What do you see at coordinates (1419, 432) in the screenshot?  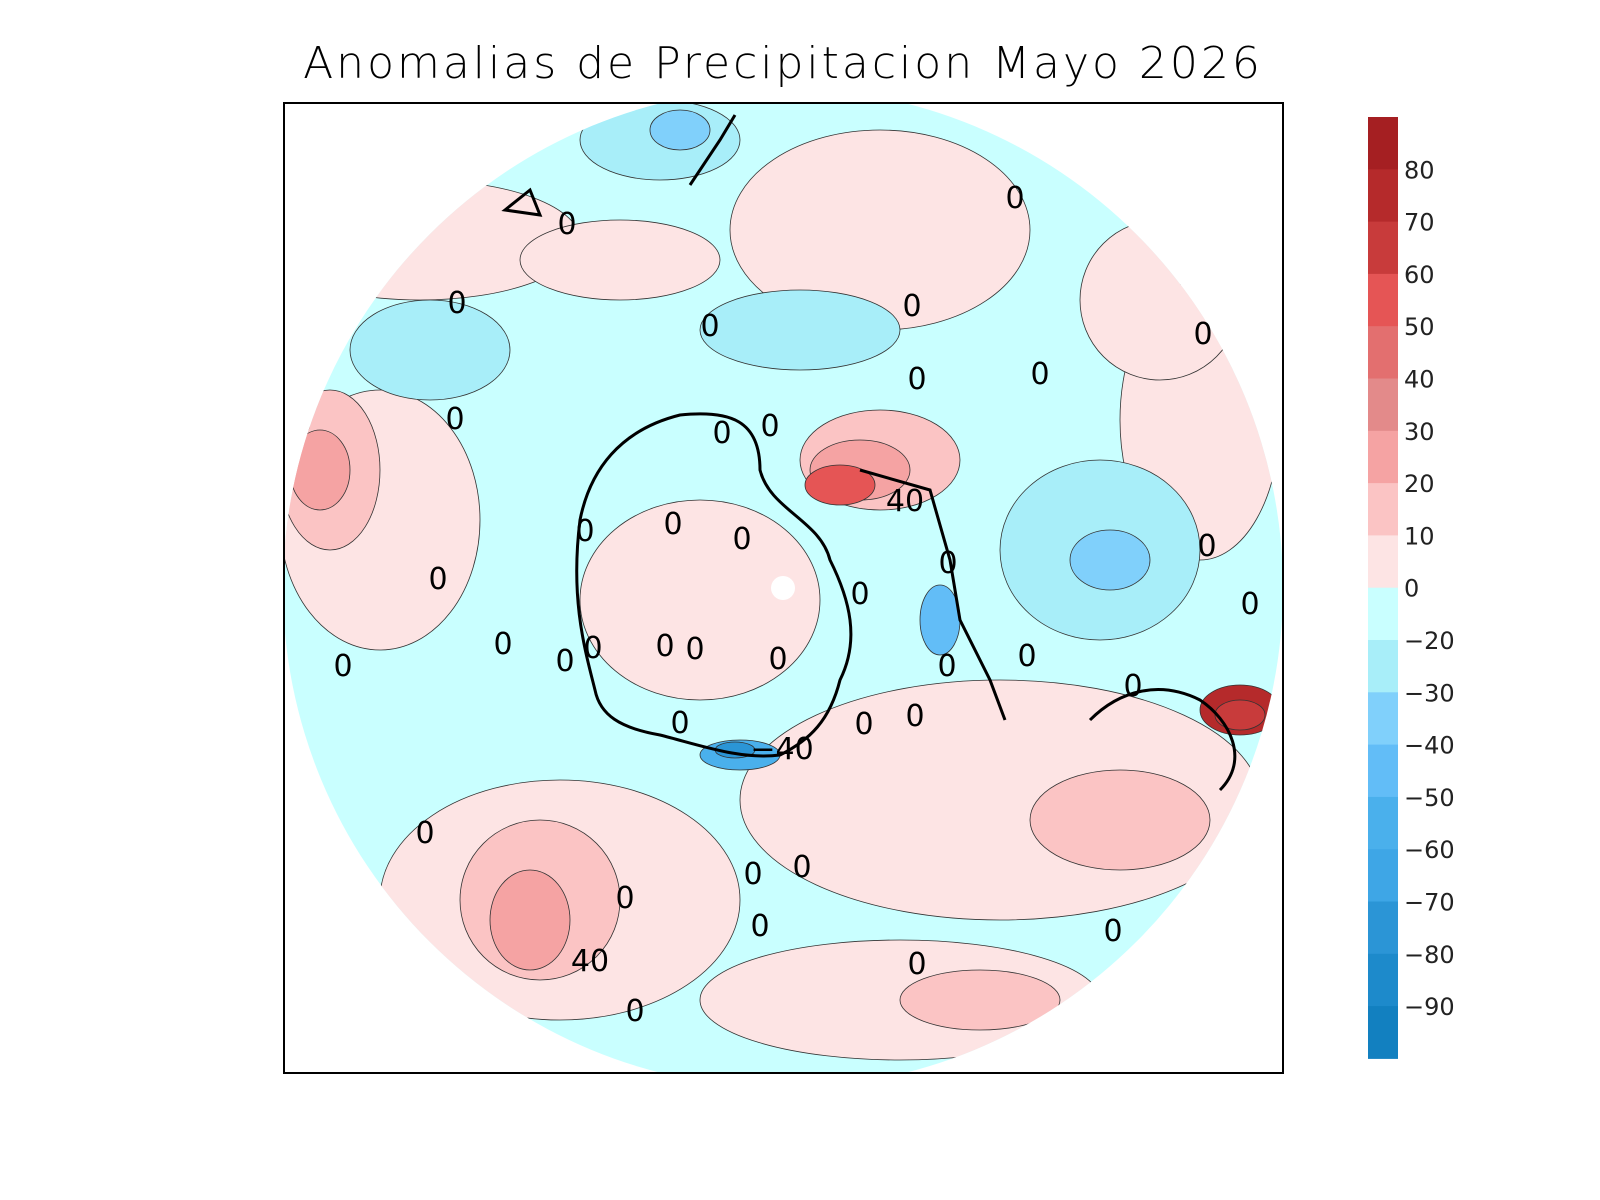 I see `colorbar-label: 30` at bounding box center [1419, 432].